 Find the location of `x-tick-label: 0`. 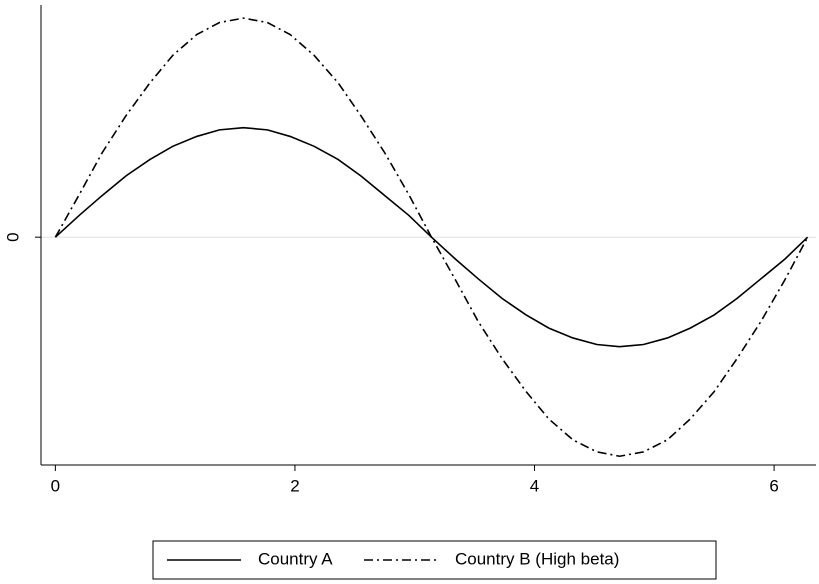

x-tick-label: 0 is located at coordinates (55, 485).